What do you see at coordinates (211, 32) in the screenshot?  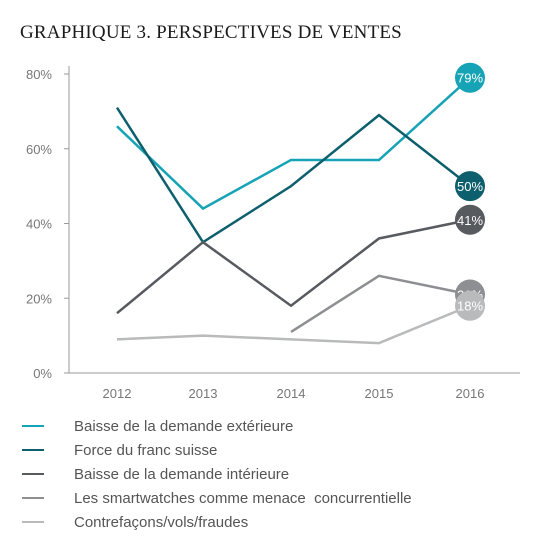 I see `chart-title: GRAPHIQUE 3. PERSPECTIVES DE VENTES` at bounding box center [211, 32].